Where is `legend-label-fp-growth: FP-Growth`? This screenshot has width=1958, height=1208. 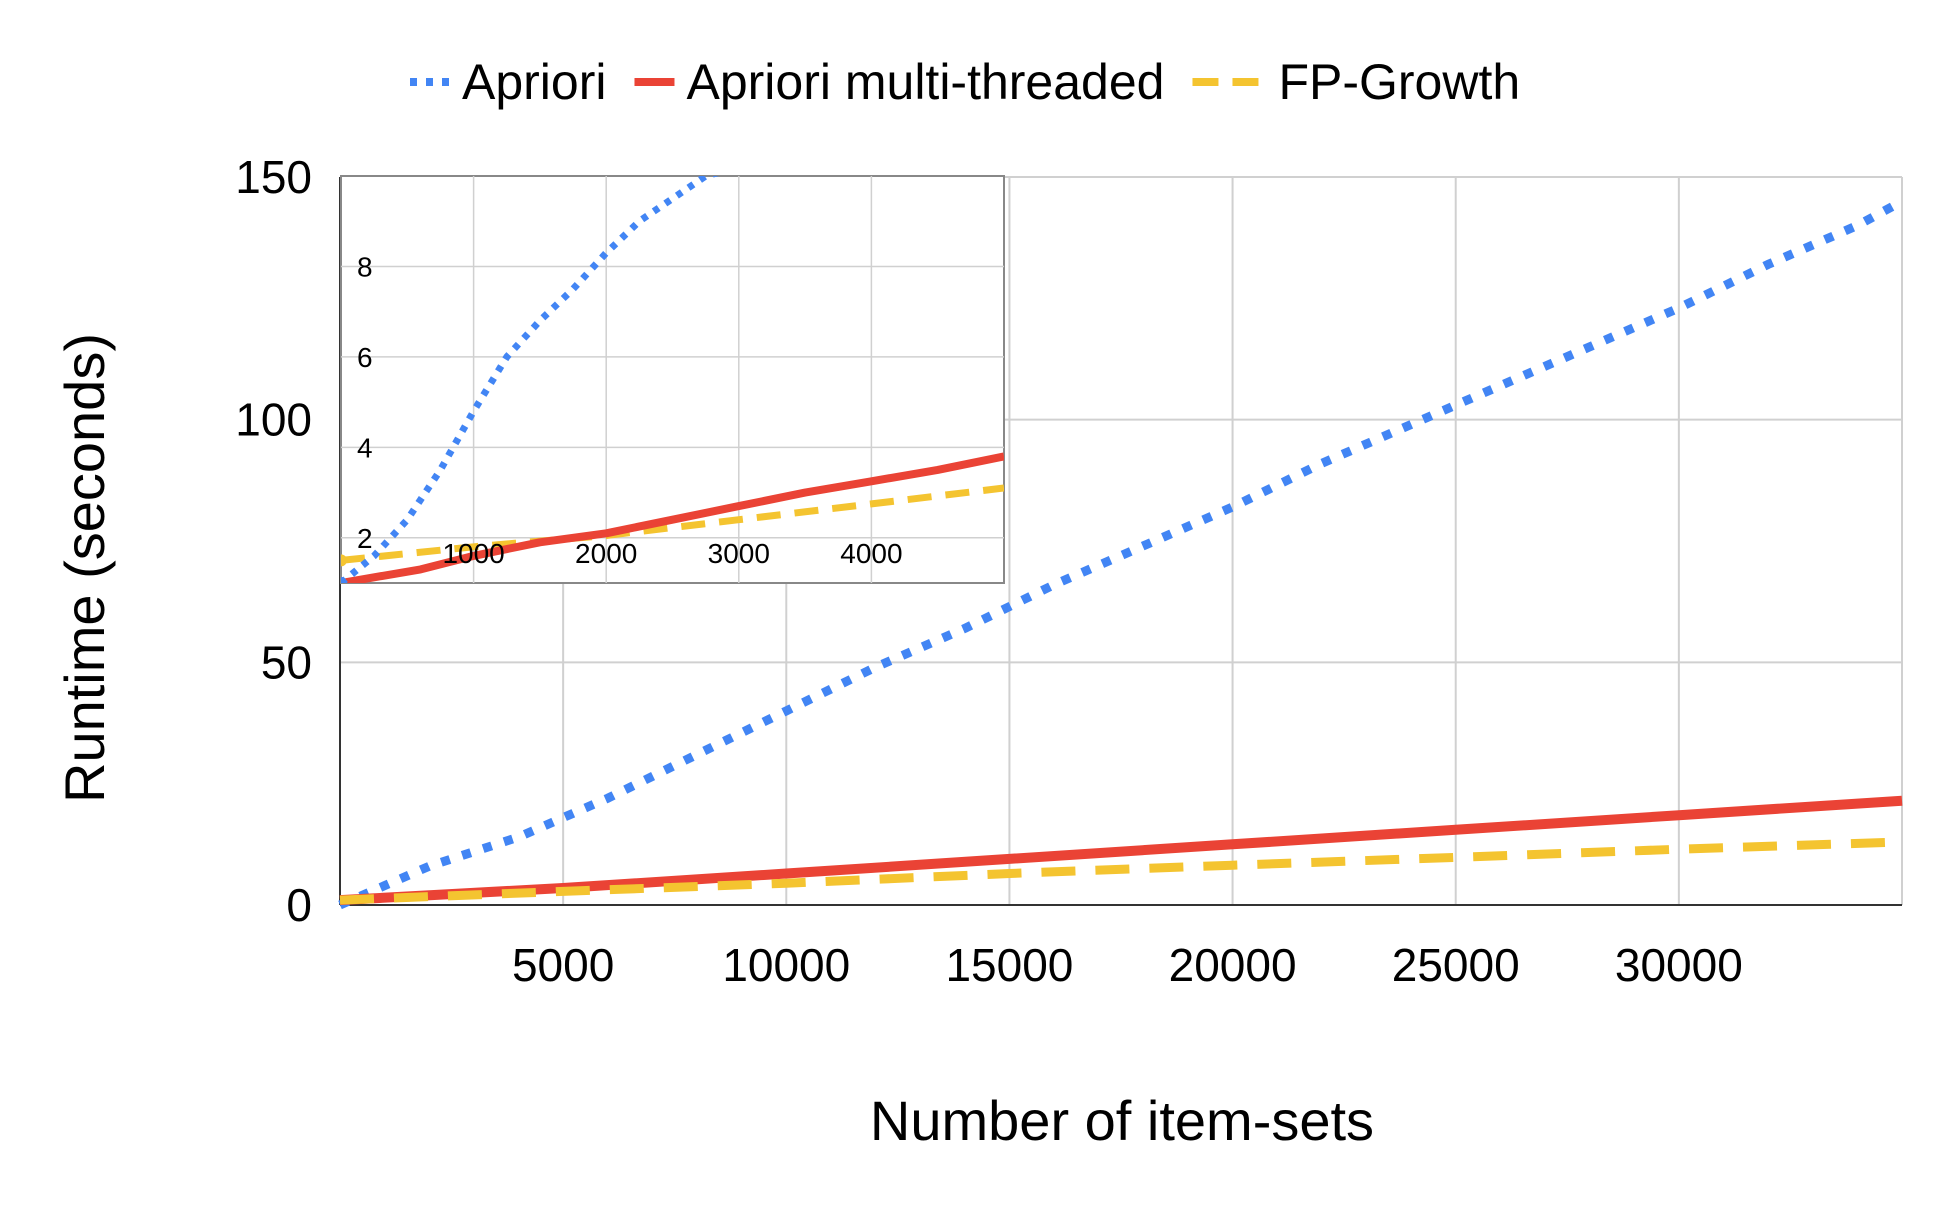
legend-label-fp-growth: FP-Growth is located at coordinates (1399, 82).